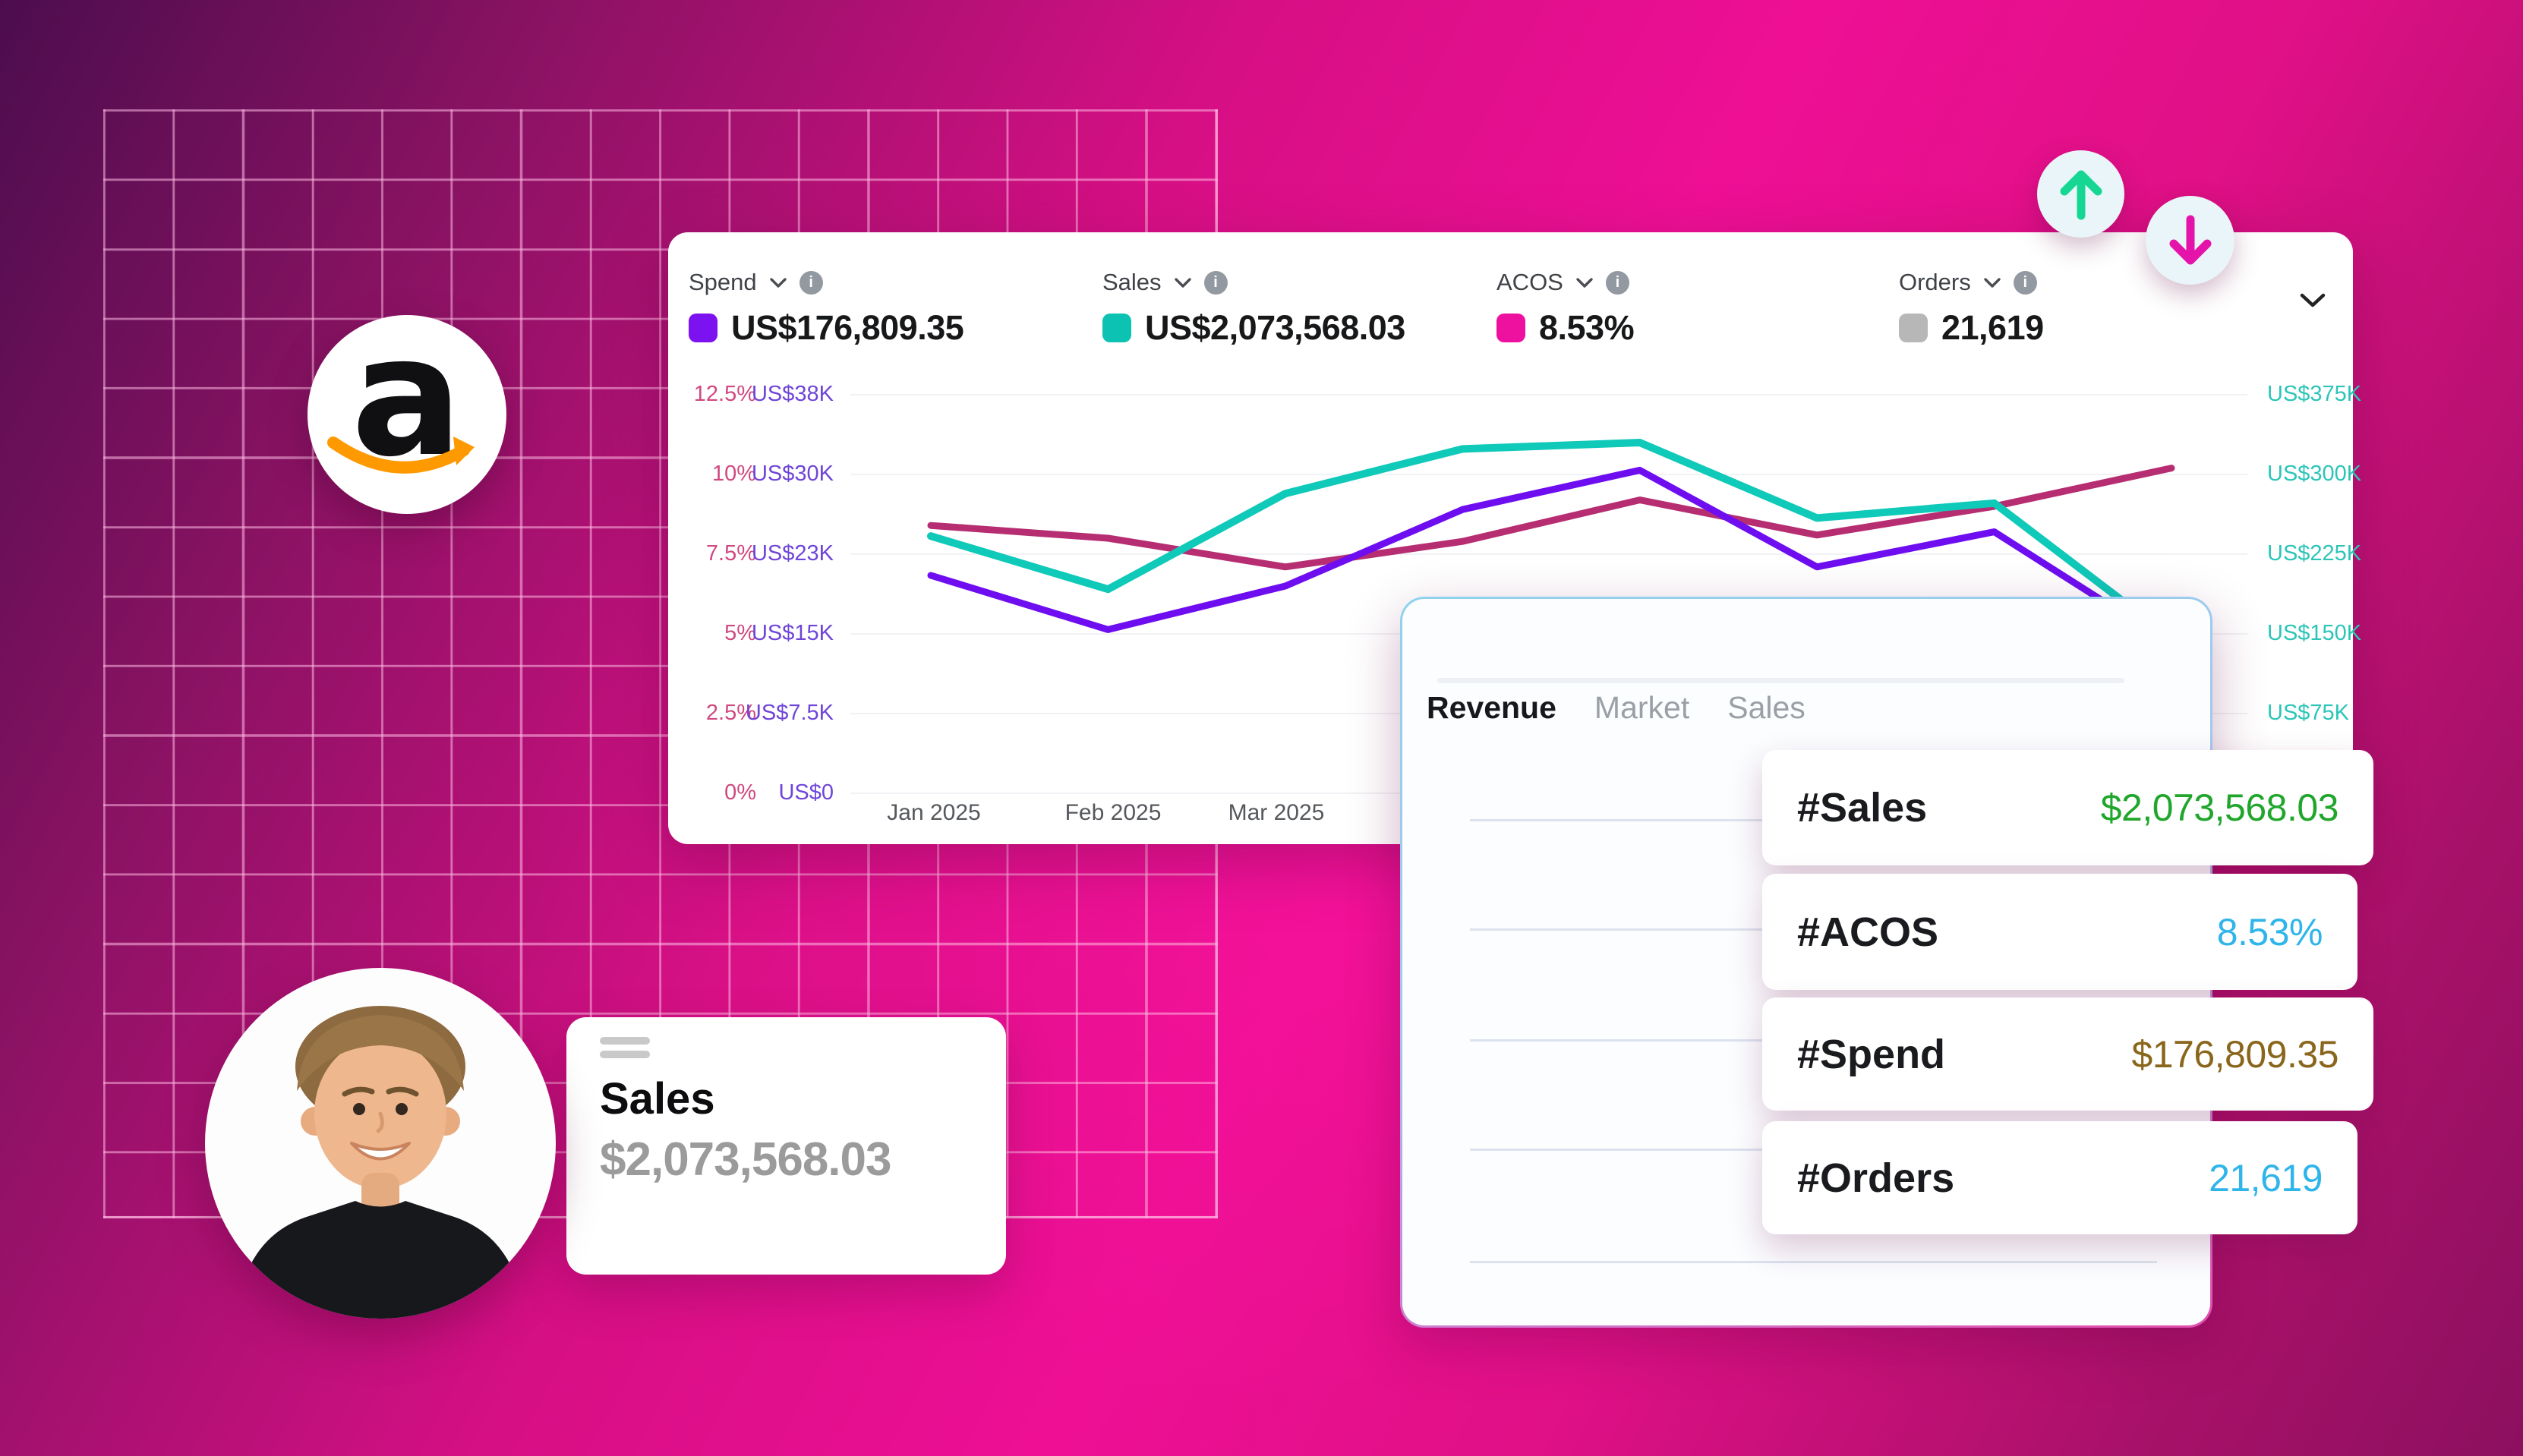 Image resolution: width=2523 pixels, height=1456 pixels. I want to click on x-axis-tick: Feb 2025, so click(1113, 812).